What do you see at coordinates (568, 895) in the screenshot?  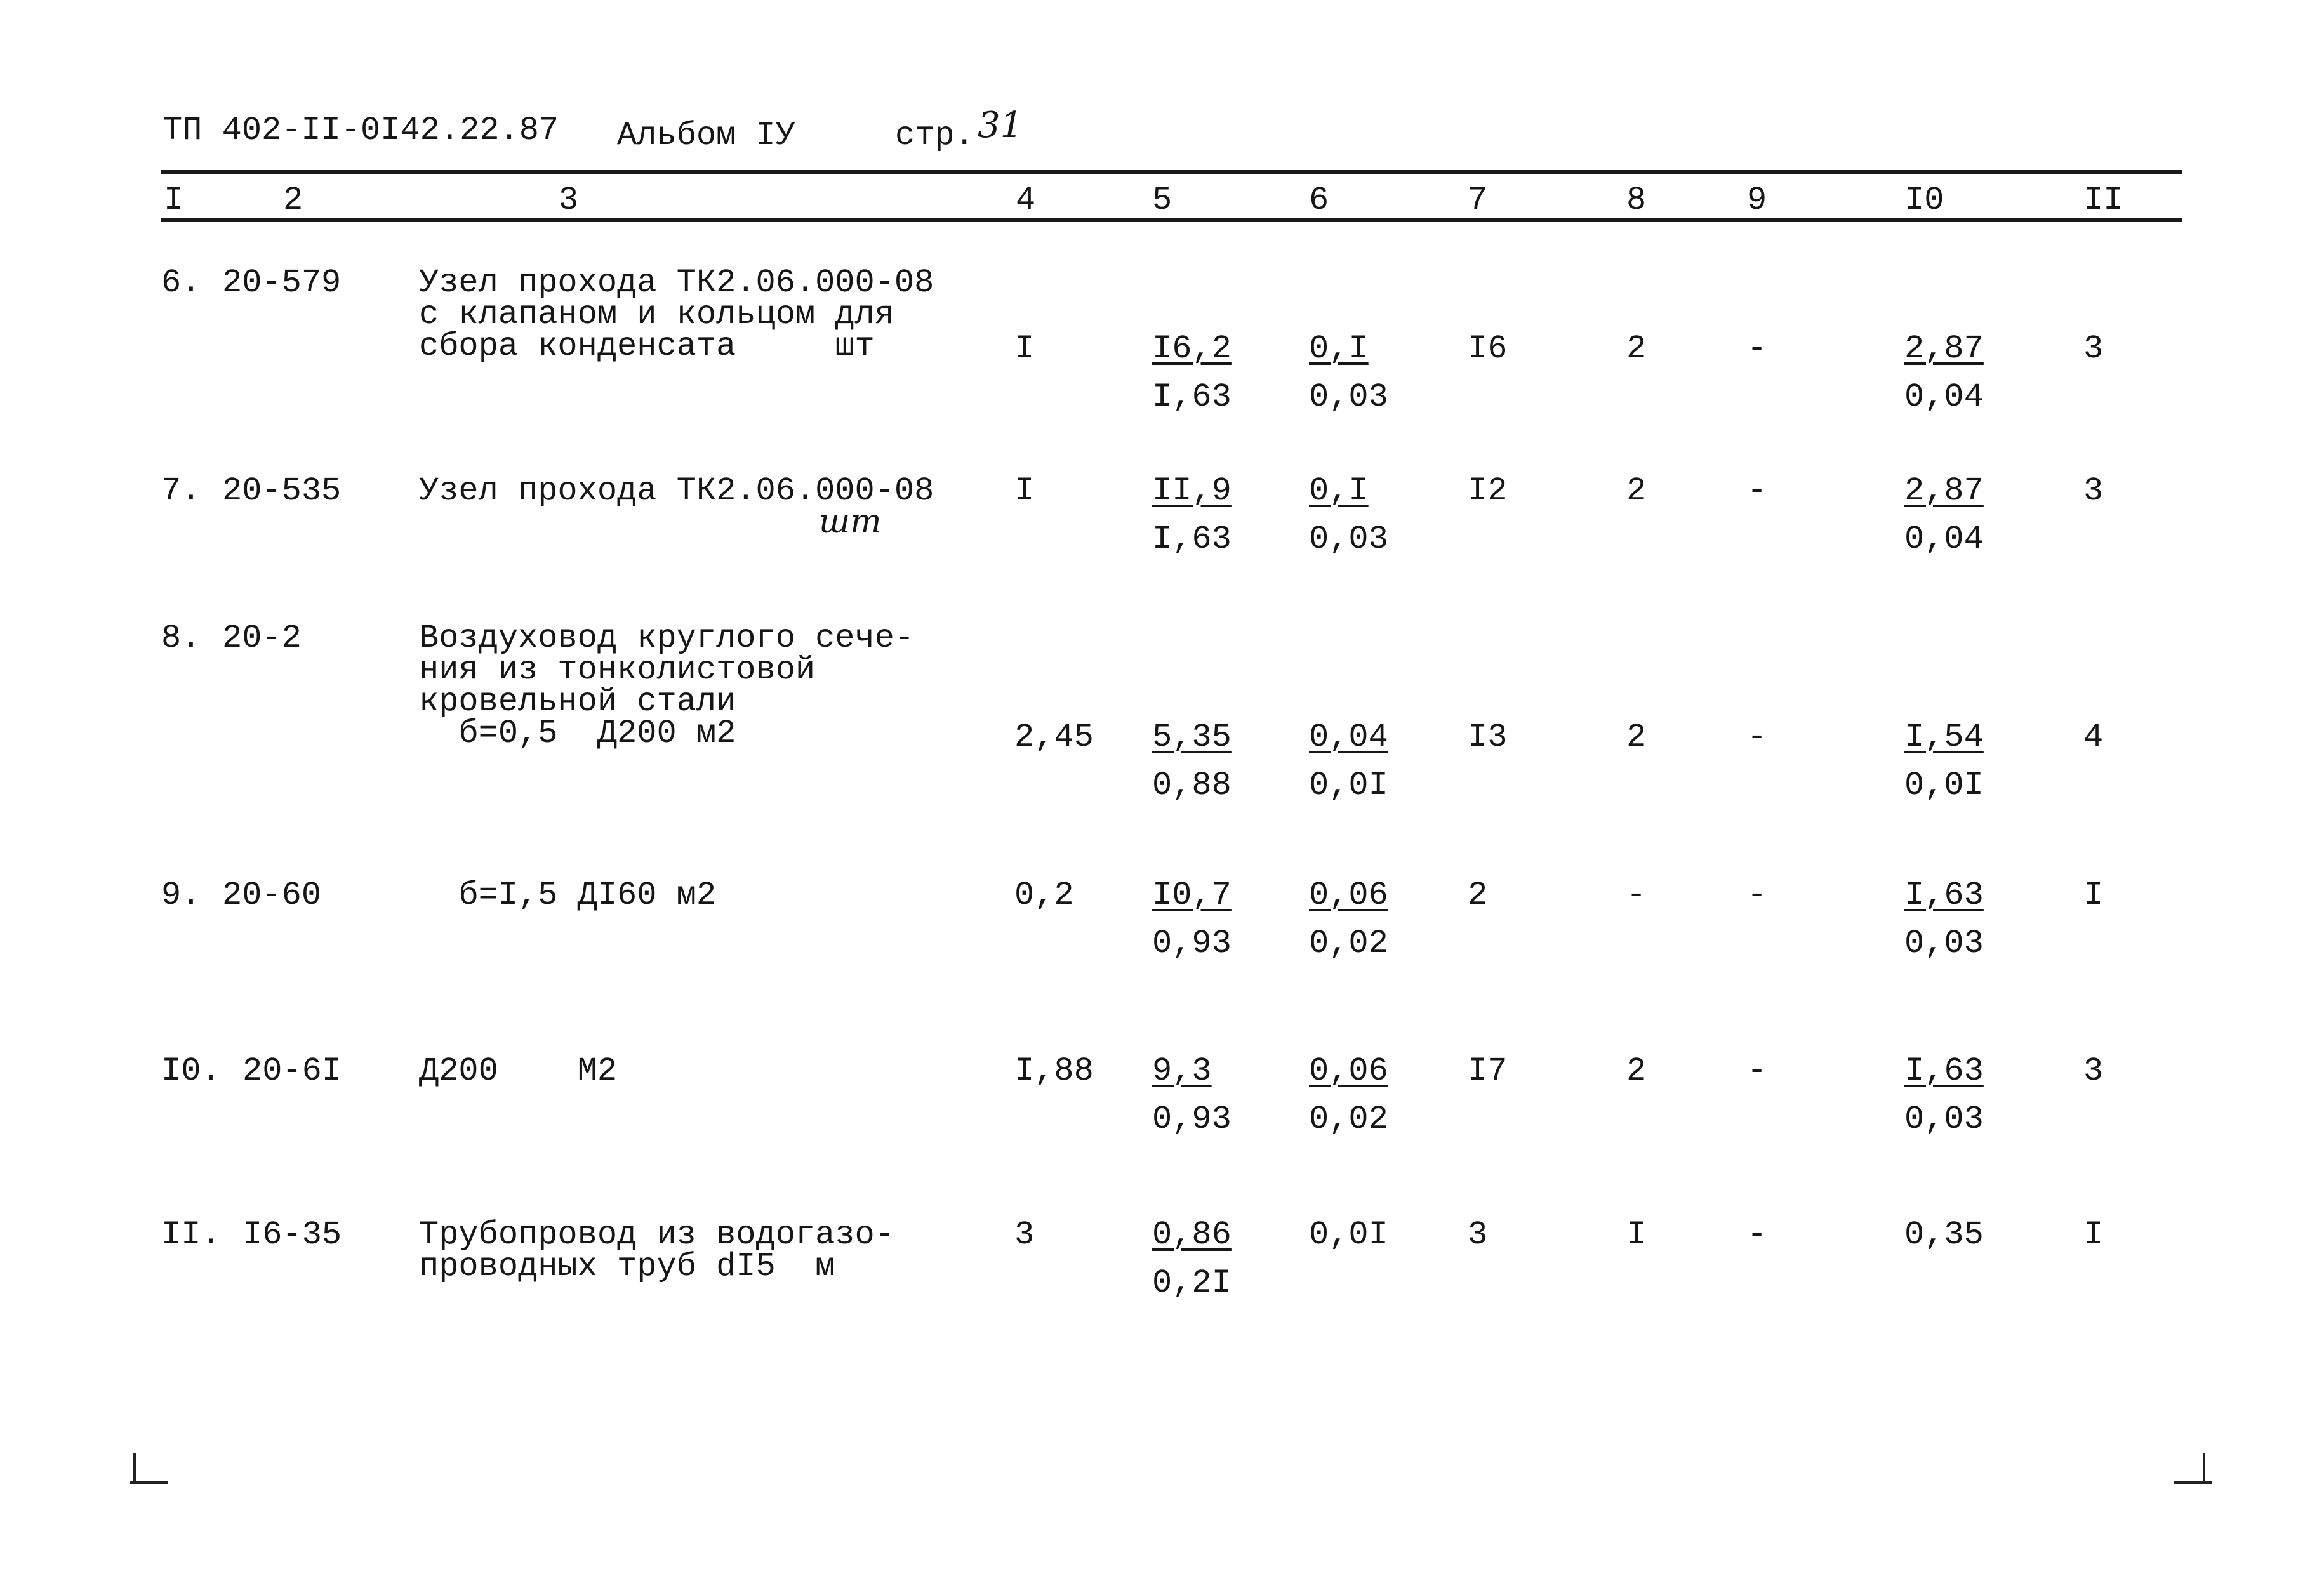 I see `row-description-line: б=I,5 ДI60 м2` at bounding box center [568, 895].